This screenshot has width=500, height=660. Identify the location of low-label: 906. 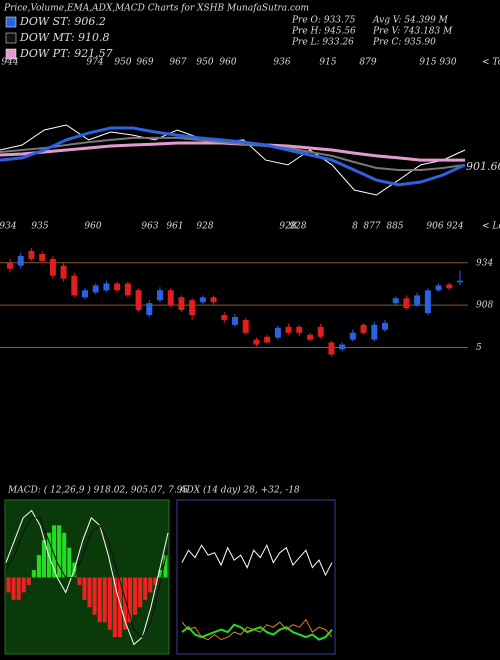
(434, 227).